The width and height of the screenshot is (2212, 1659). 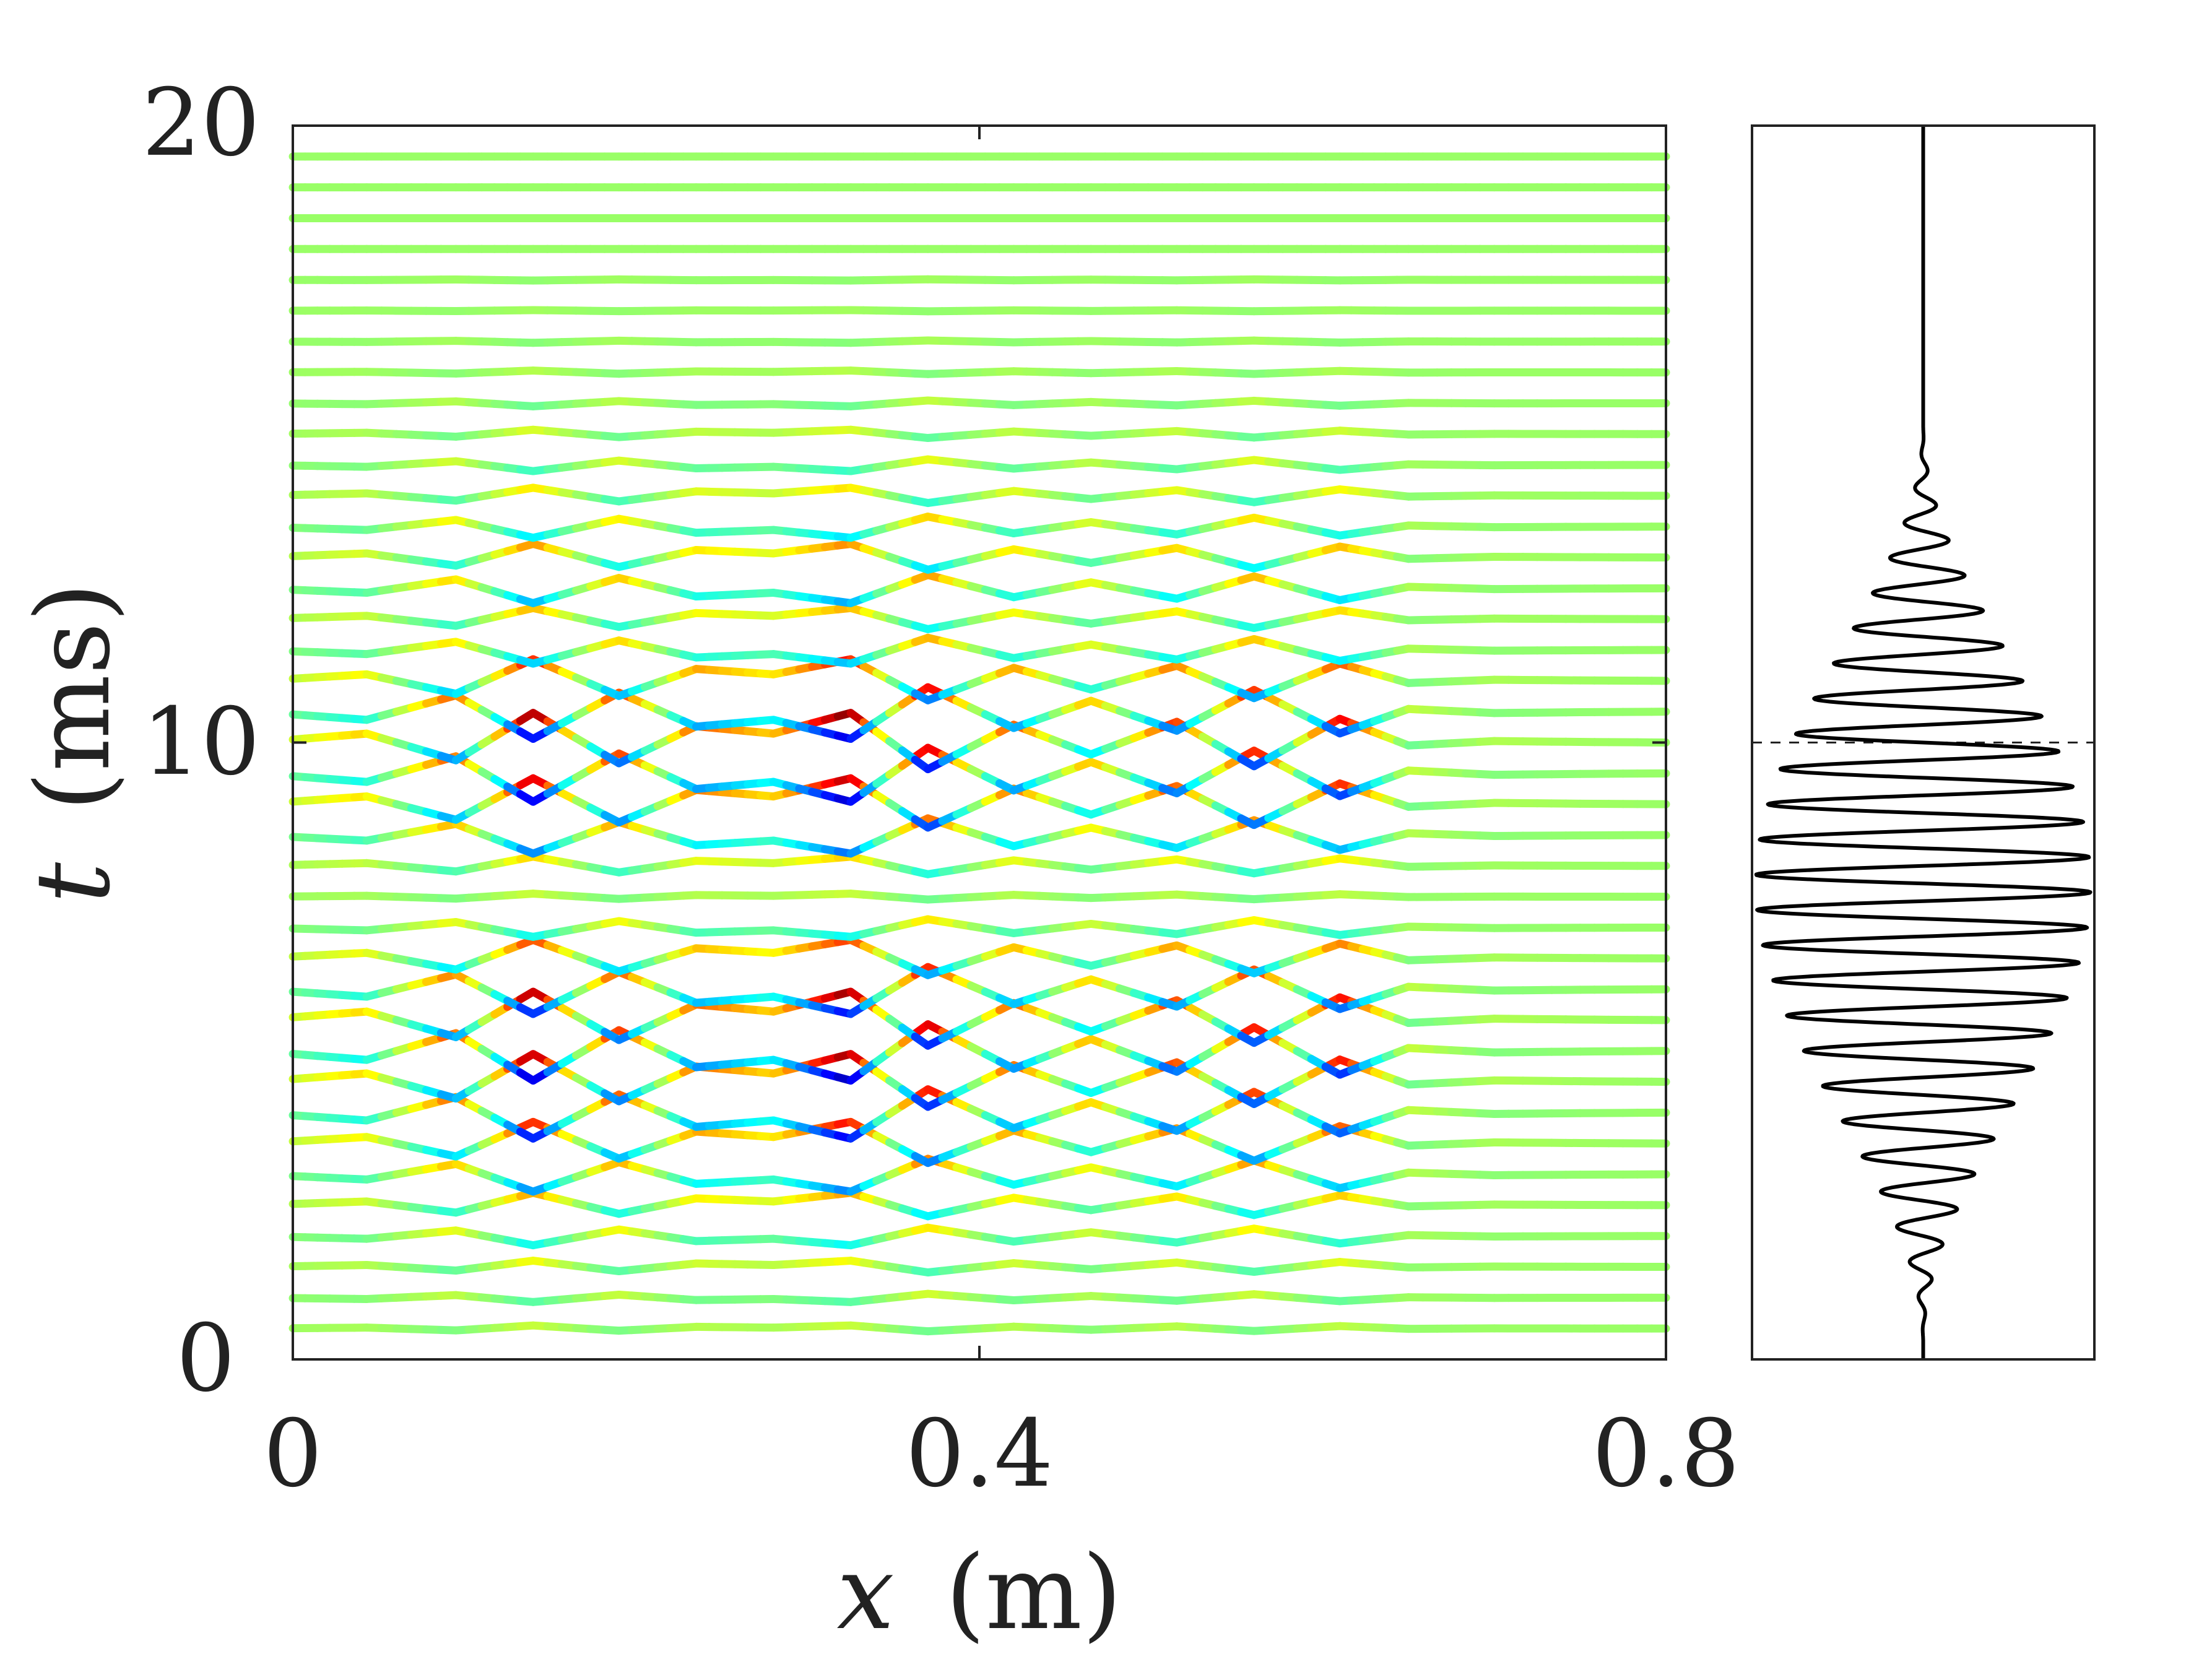 I want to click on x-tick-label-0: 0, so click(x=292, y=1454).